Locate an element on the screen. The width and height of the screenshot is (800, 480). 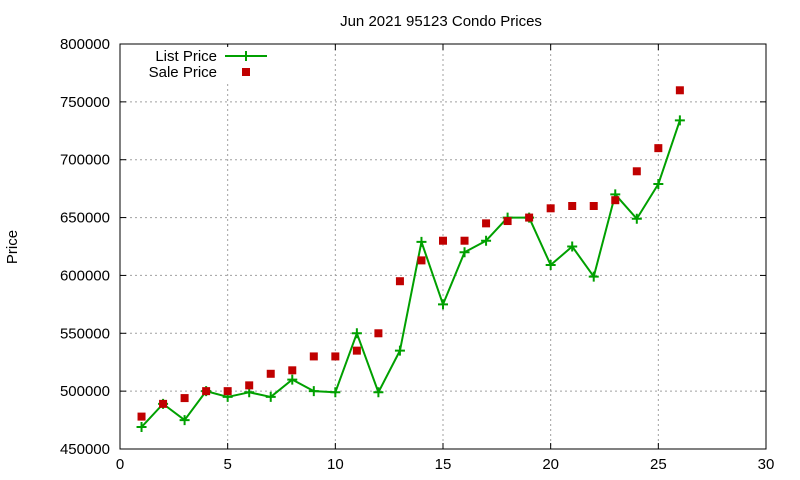
y-tick-label: 500000 is located at coordinates (85, 391).